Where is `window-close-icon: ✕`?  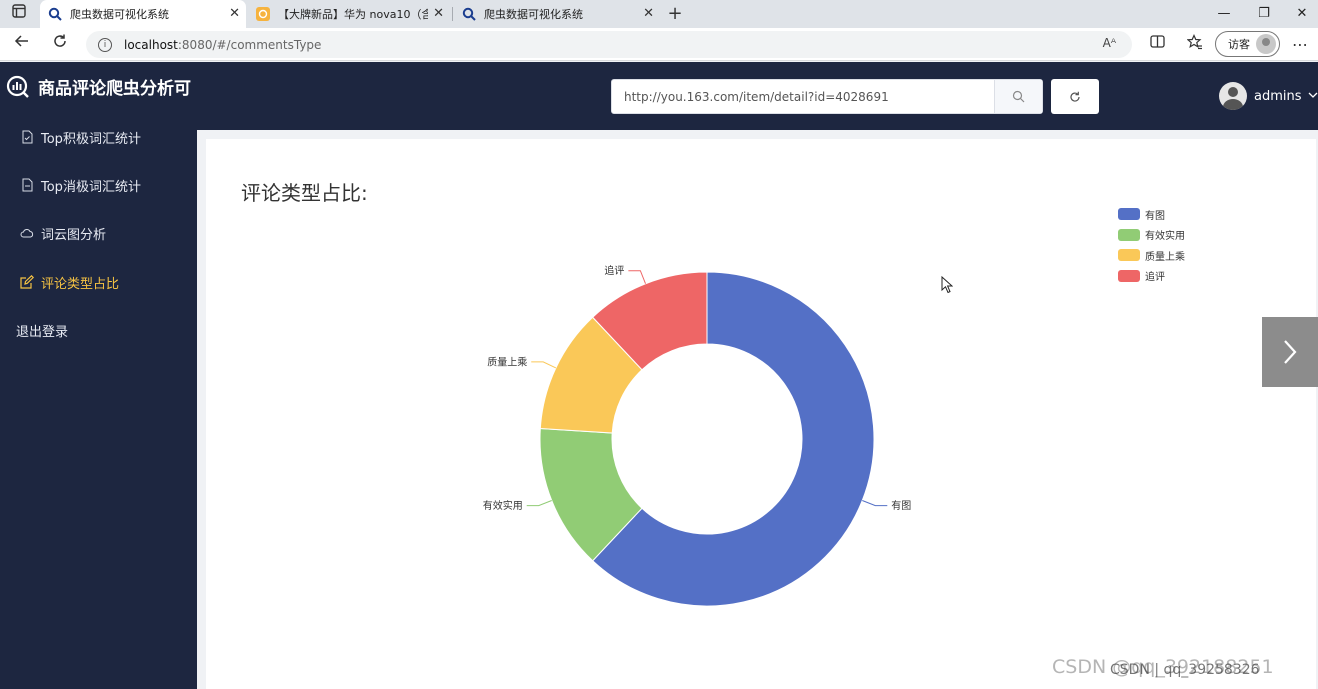 window-close-icon: ✕ is located at coordinates (1302, 13).